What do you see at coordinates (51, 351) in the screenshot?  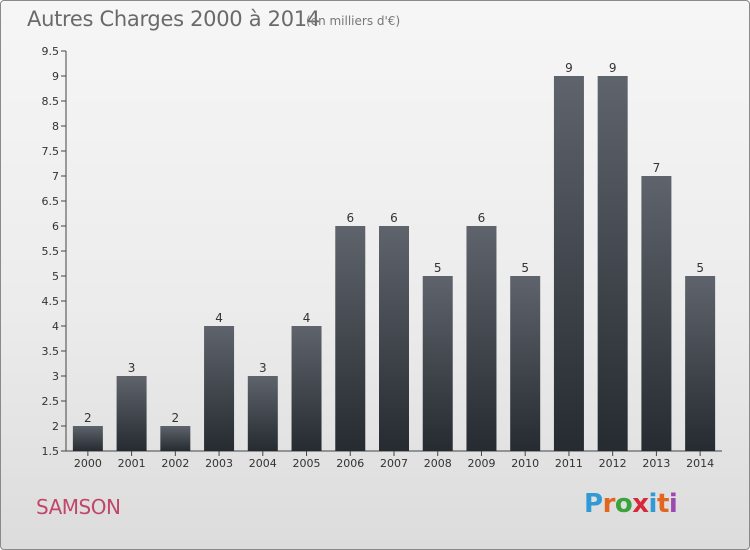 I see `y-tick-label: 3.5` at bounding box center [51, 351].